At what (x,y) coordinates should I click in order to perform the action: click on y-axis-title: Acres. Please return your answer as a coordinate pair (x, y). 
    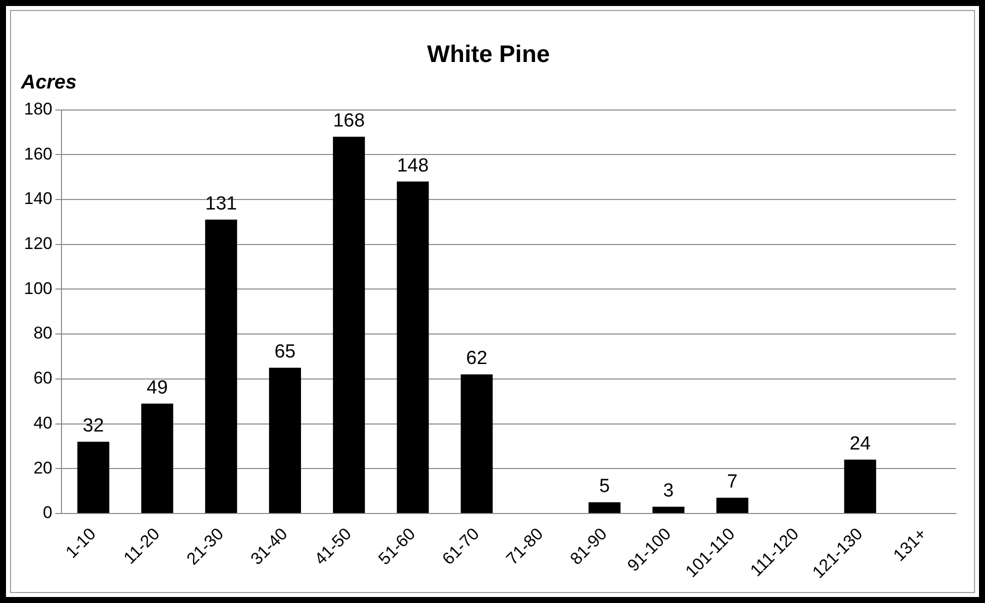
    Looking at the image, I should click on (48, 83).